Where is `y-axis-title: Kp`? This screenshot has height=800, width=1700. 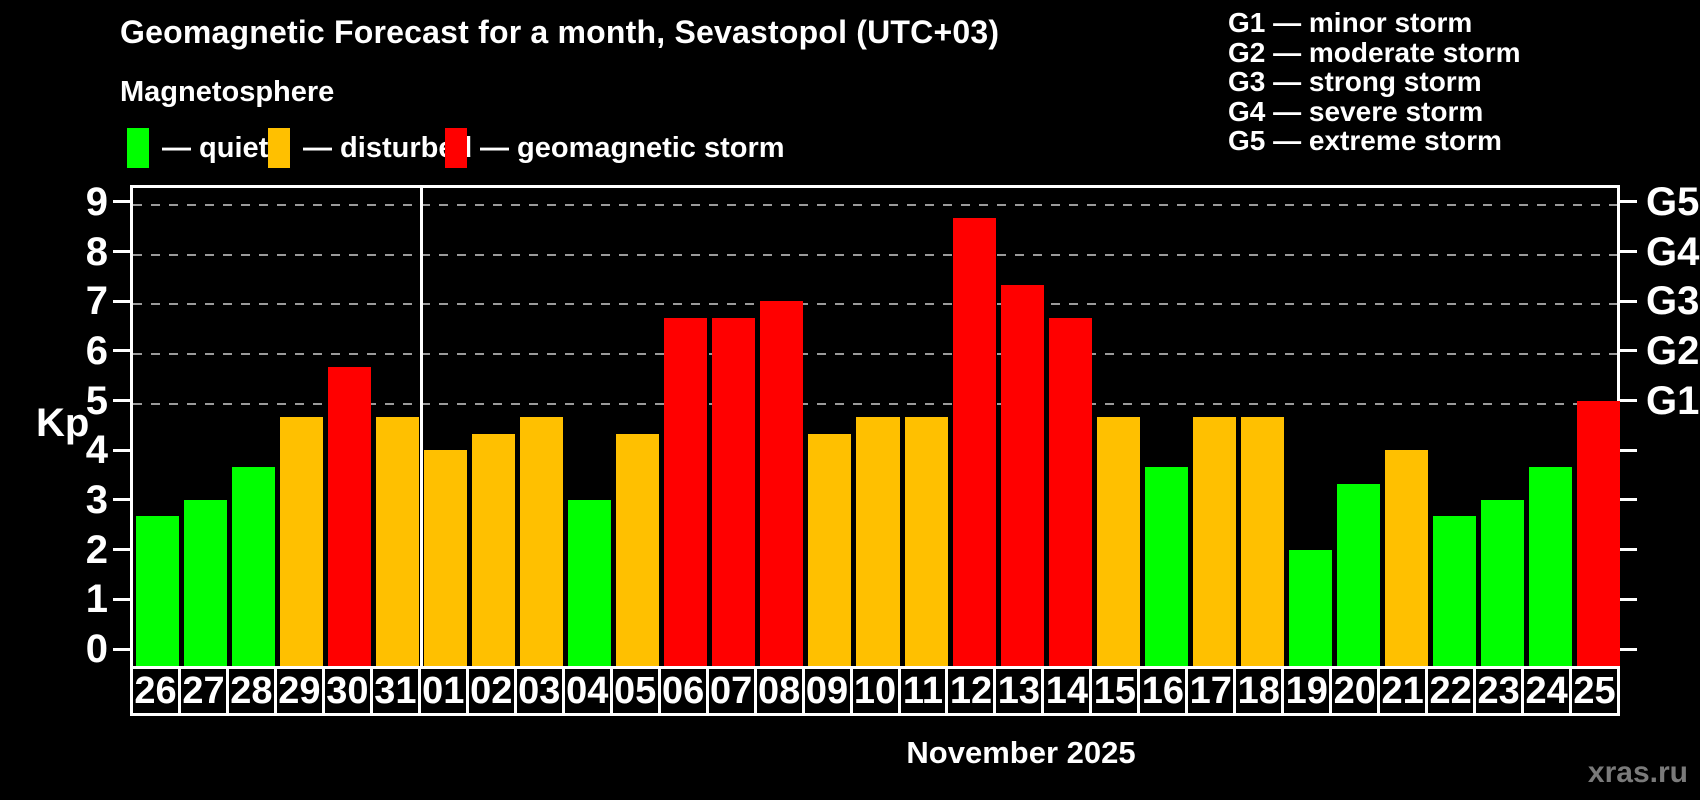 y-axis-title: Kp is located at coordinates (63, 423).